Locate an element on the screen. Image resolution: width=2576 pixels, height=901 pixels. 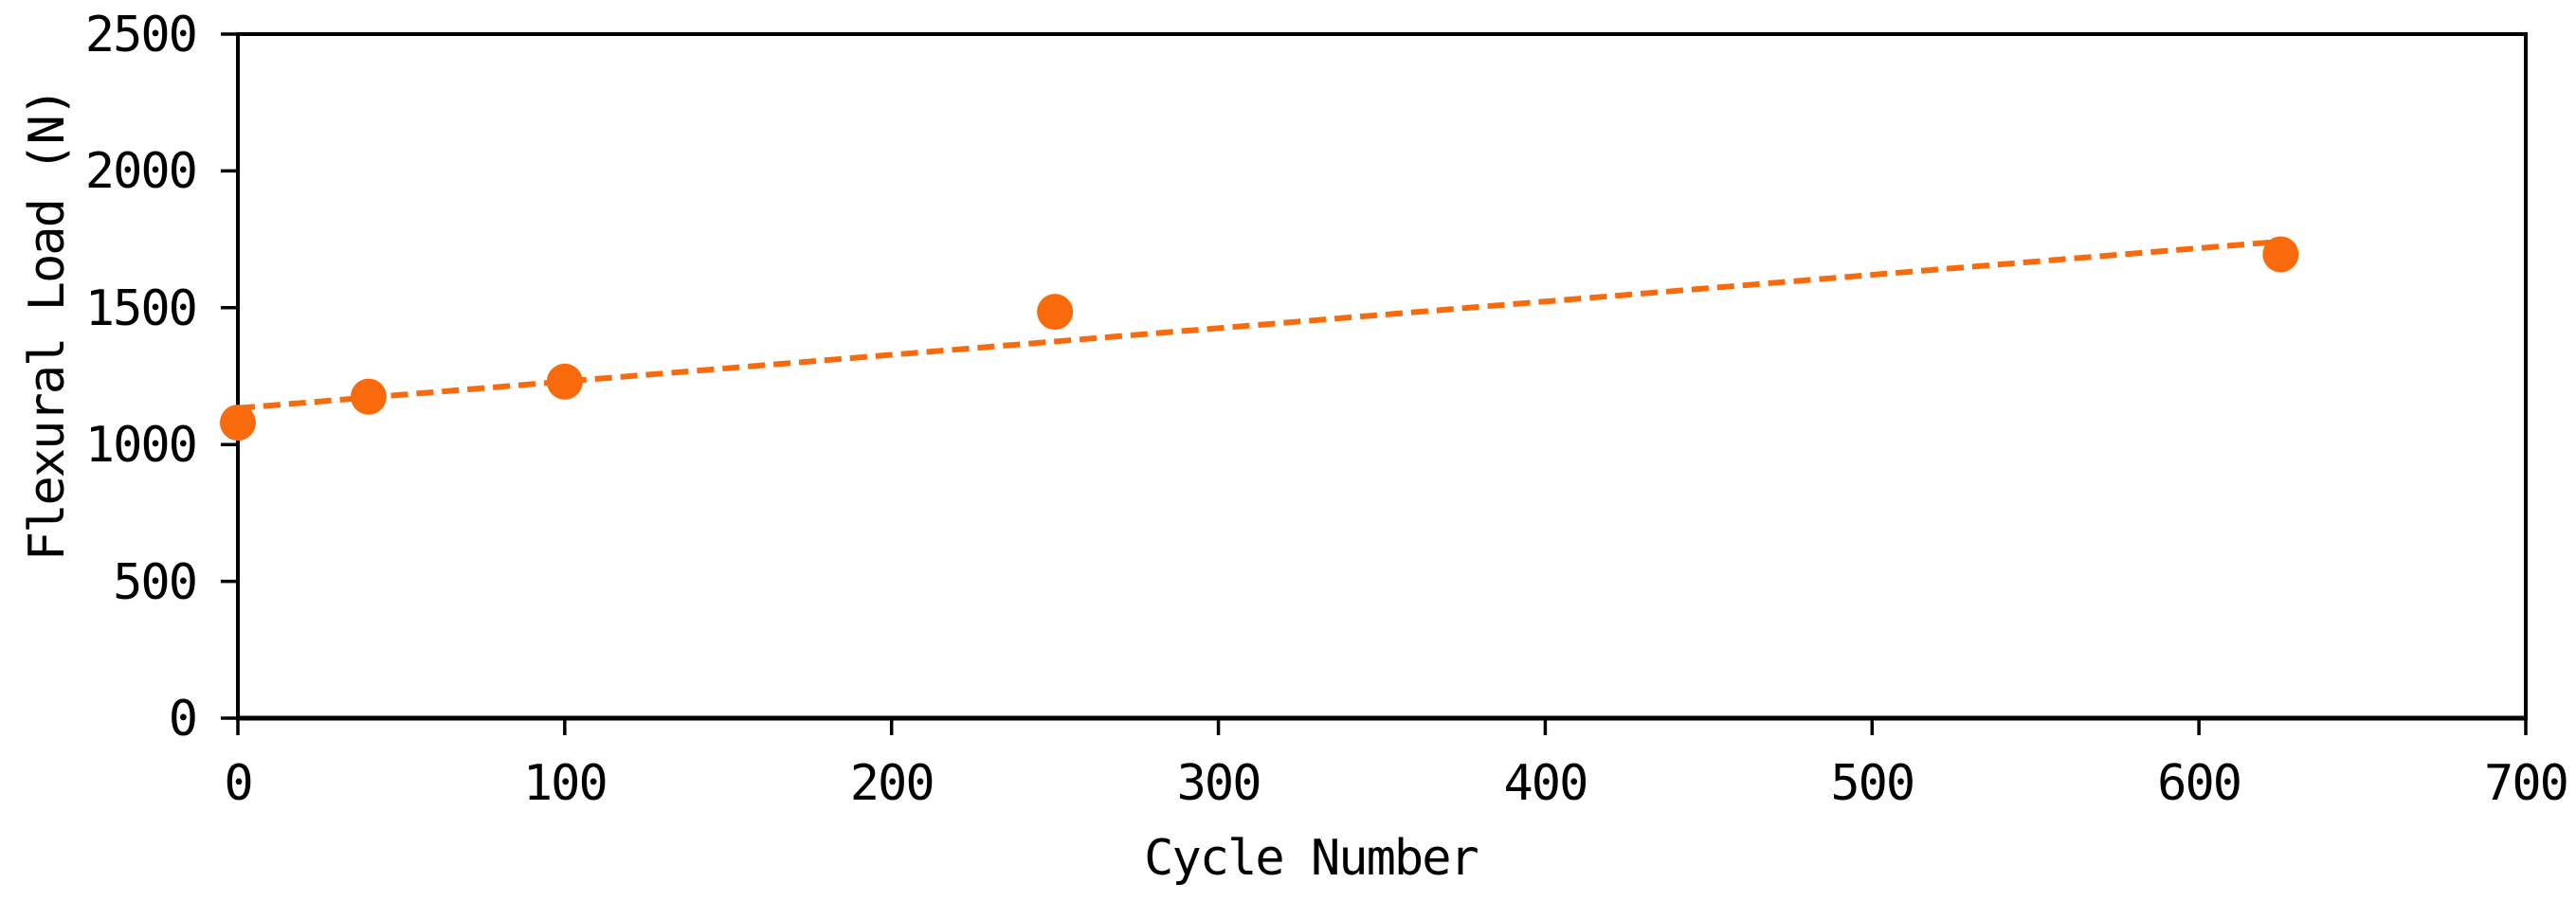
x-tick-label: 0 is located at coordinates (238, 783).